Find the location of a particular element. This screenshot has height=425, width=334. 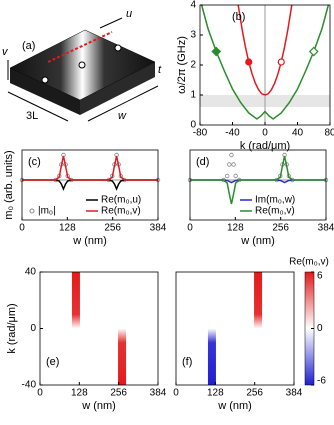

u-arrow is located at coordinates (111, 23).